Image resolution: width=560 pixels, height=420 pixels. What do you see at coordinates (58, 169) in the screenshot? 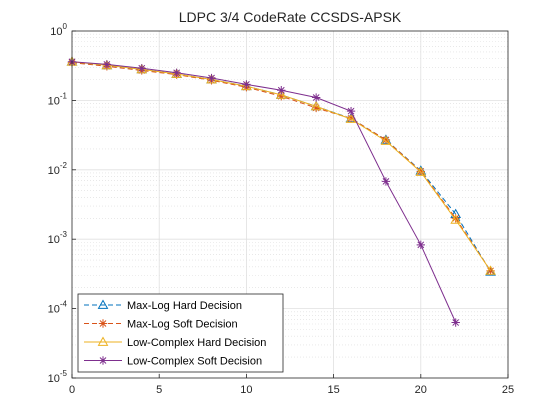
I see `y-tick-label: 10⁻²` at bounding box center [58, 169].